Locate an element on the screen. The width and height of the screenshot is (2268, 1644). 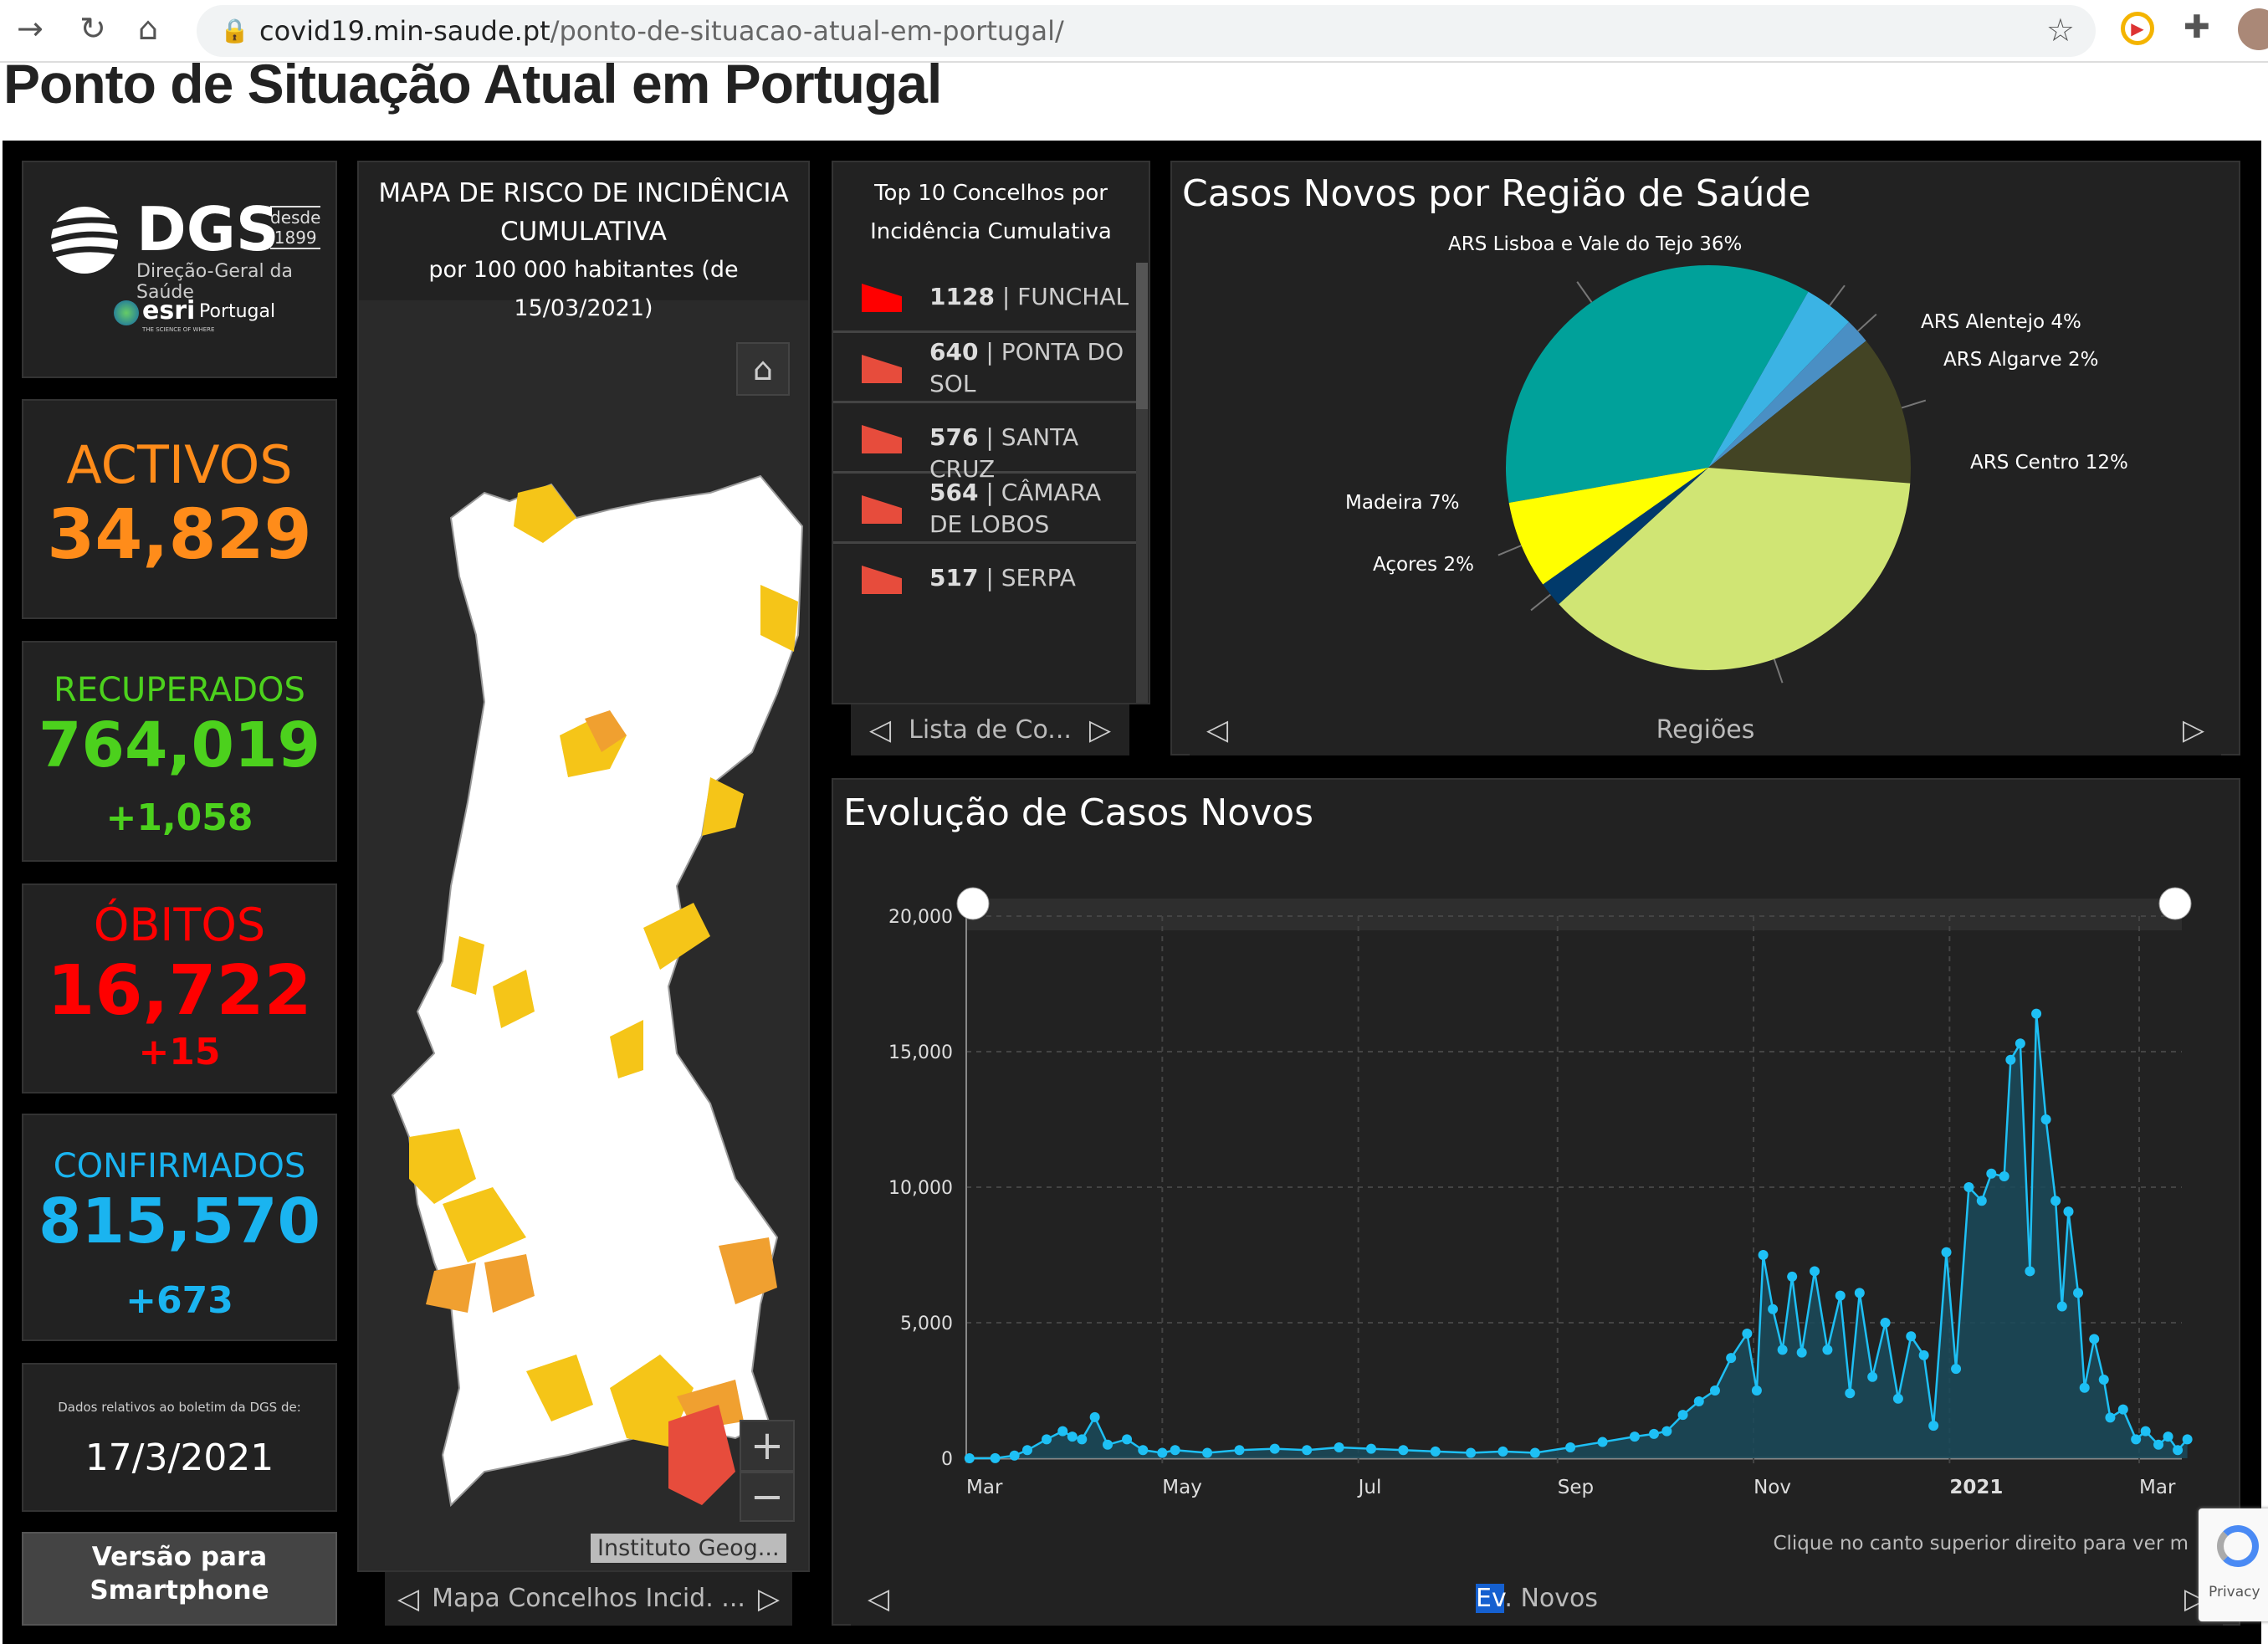
recaptcha-badge: Privacy is located at coordinates (2233, 1564).